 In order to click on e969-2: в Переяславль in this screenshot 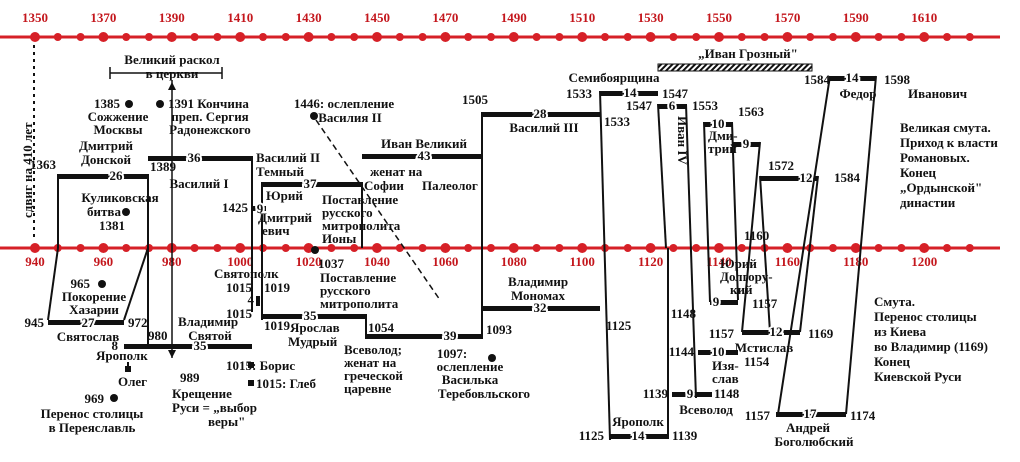, I will do `click(92, 427)`.